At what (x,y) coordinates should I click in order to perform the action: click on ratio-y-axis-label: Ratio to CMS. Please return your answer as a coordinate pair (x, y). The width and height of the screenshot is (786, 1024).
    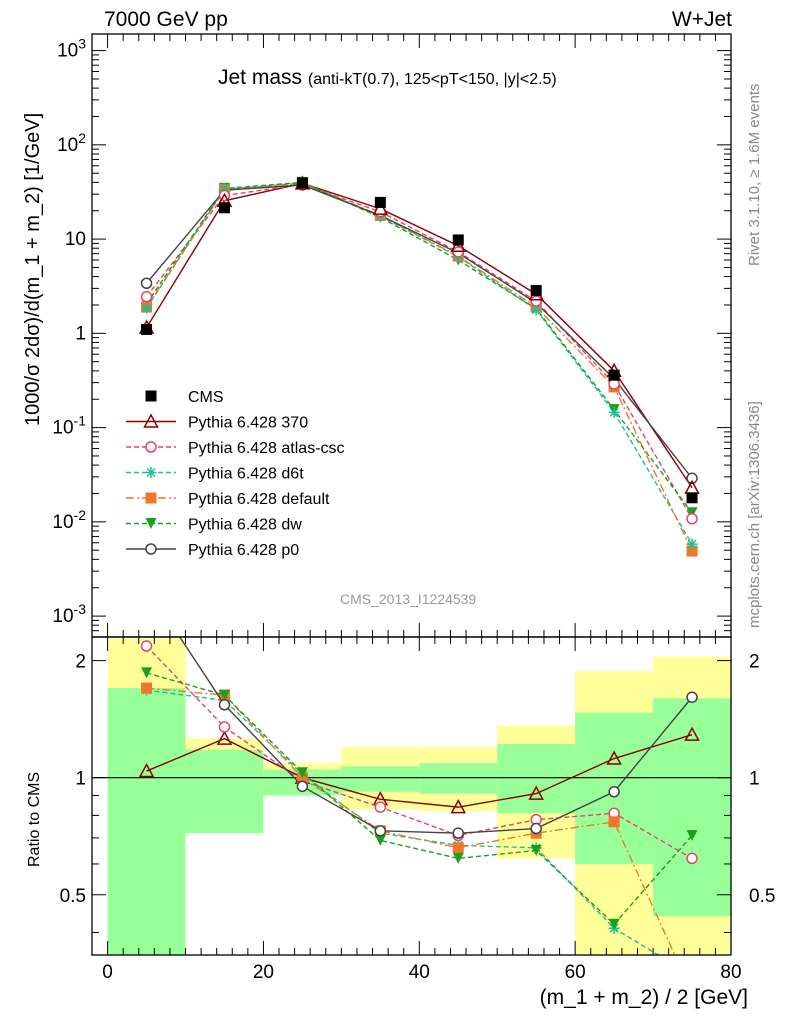
    Looking at the image, I should click on (34, 819).